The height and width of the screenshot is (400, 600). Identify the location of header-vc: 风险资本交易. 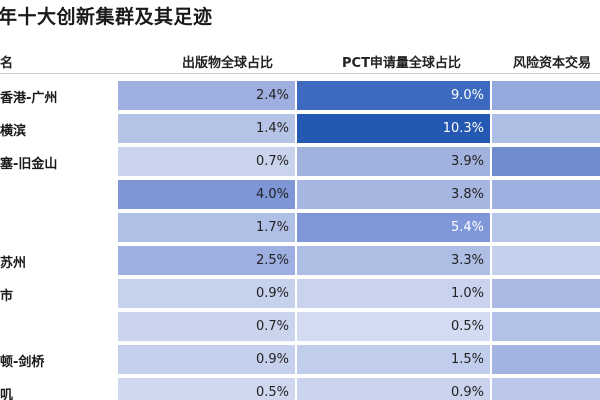
(552, 63).